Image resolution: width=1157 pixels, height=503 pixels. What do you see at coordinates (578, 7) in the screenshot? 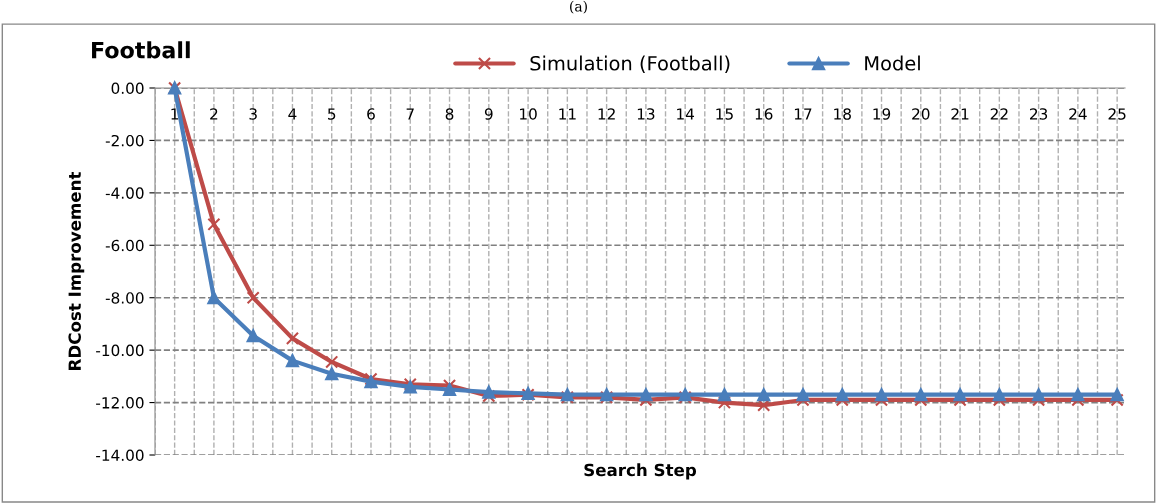
I see `text: (a)` at bounding box center [578, 7].